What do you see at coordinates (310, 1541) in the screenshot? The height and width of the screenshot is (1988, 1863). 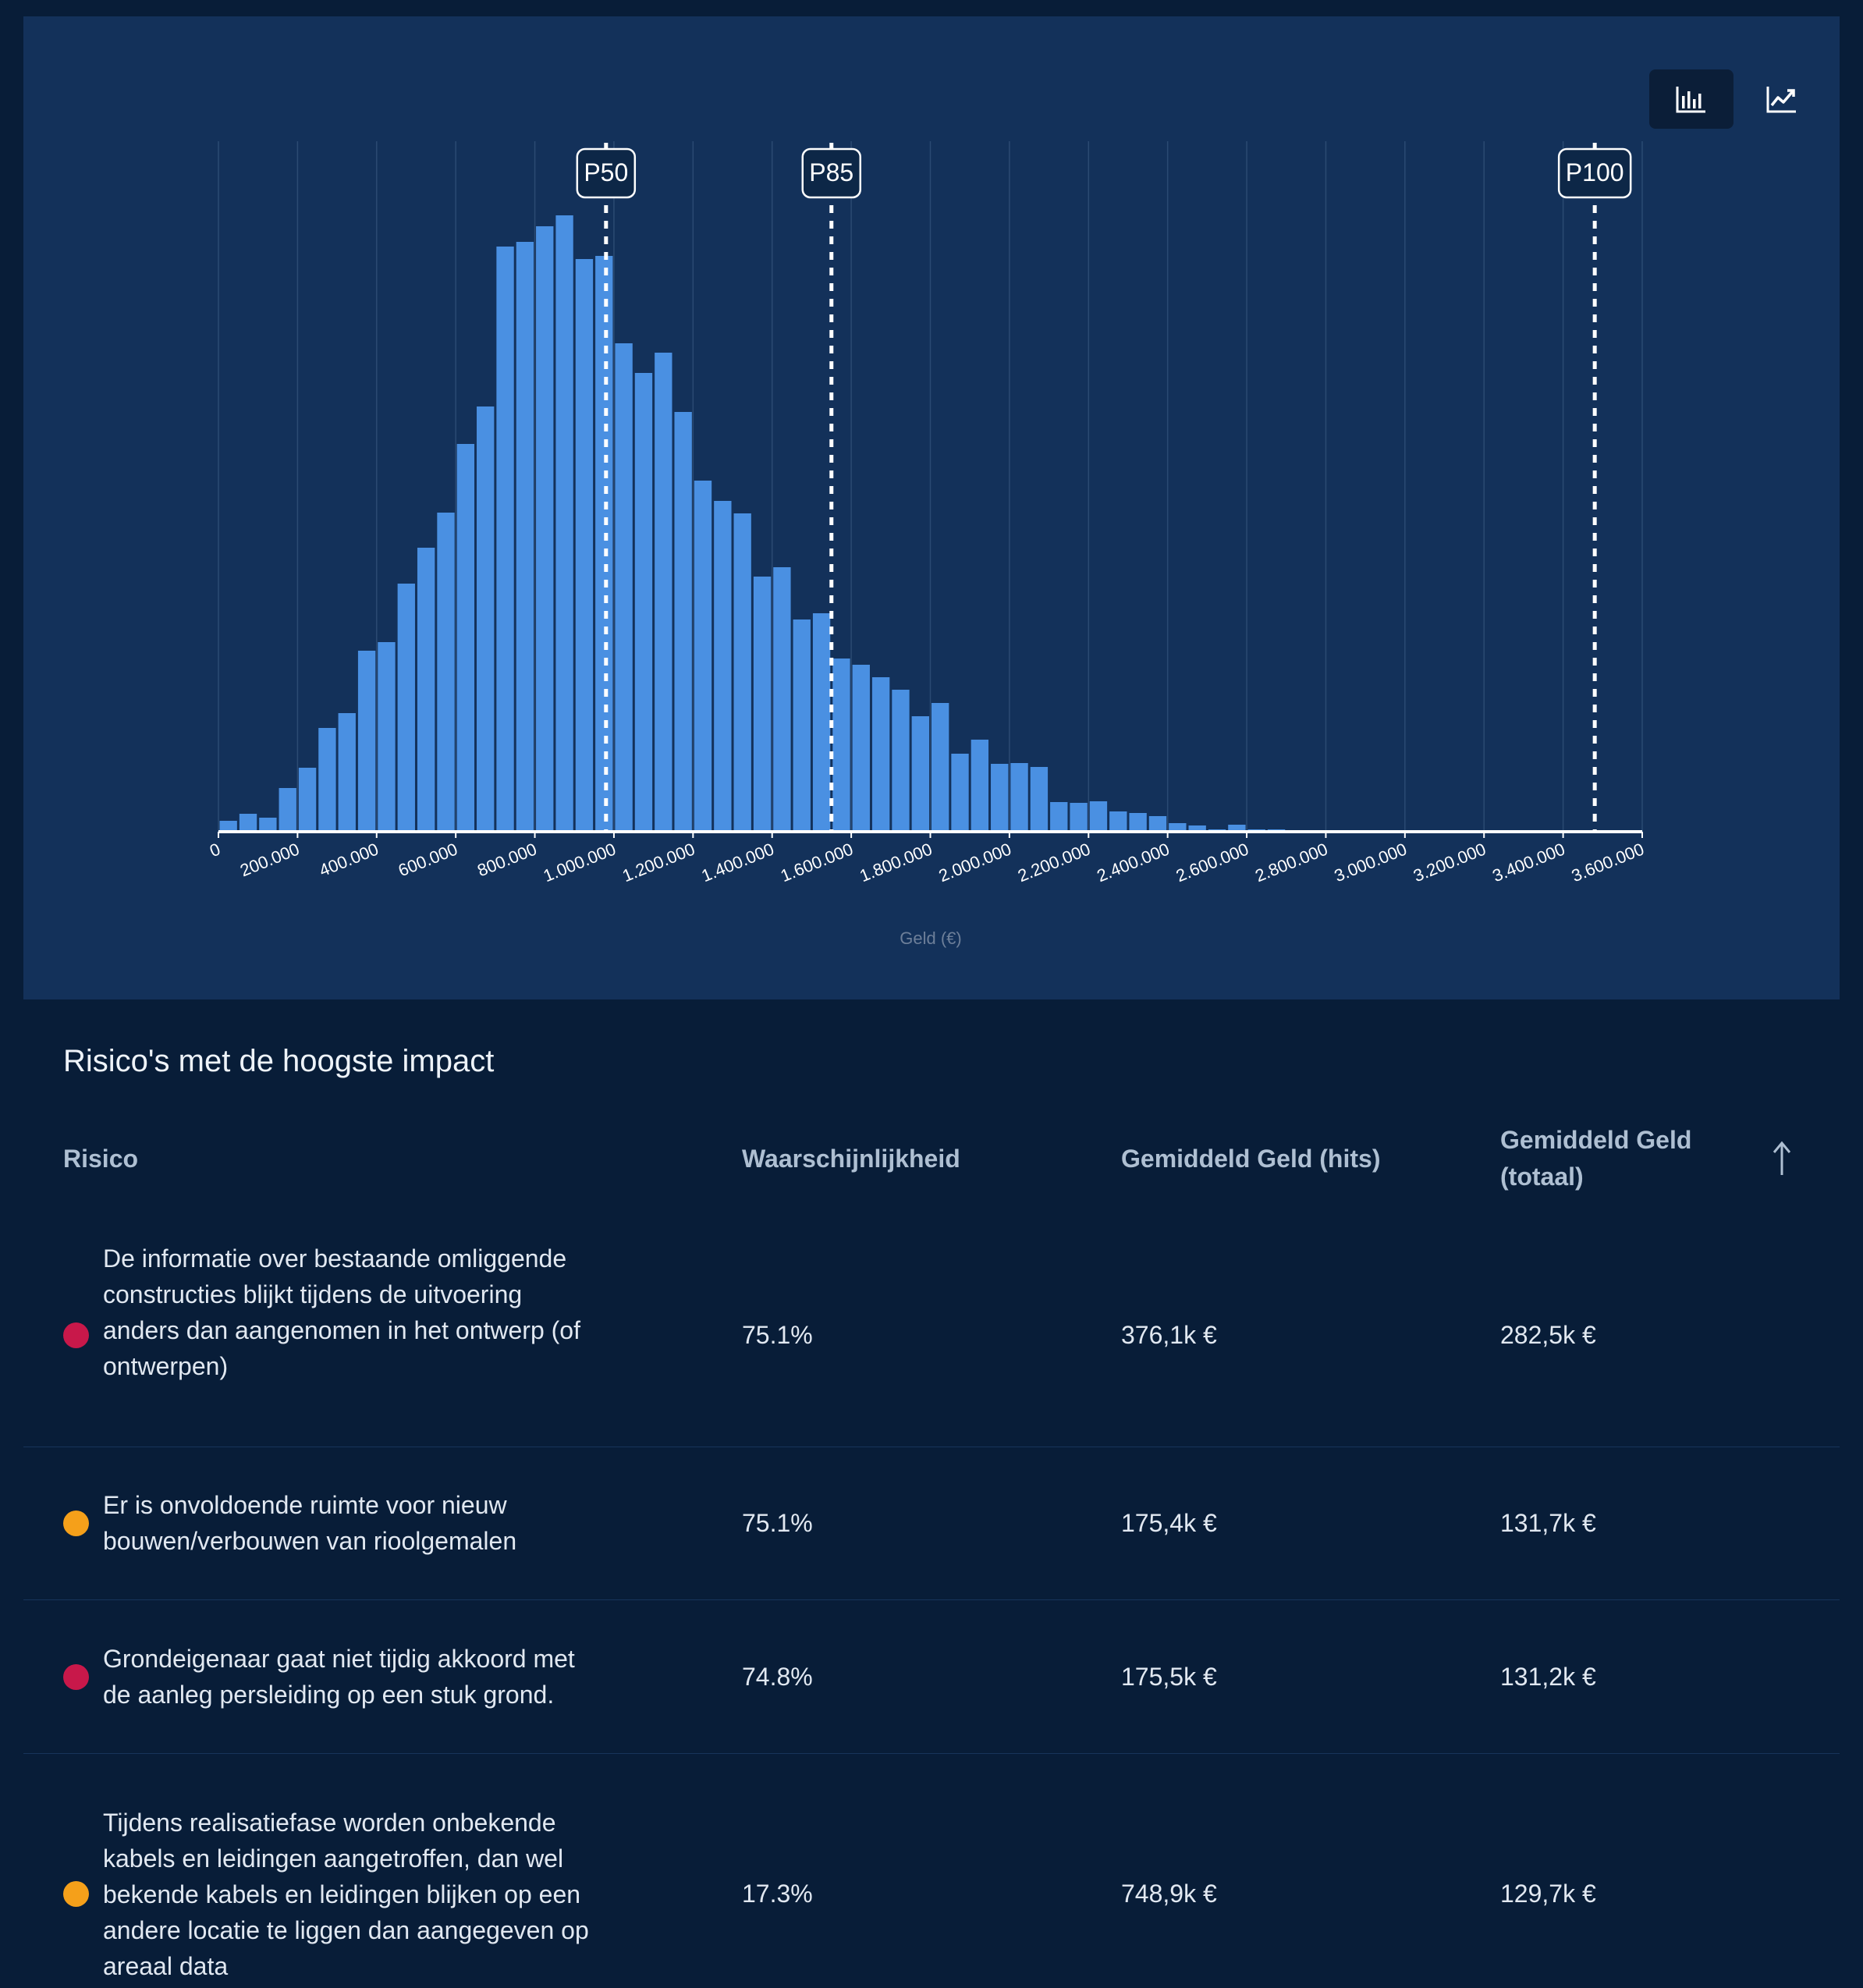 I see `risk-line: bouwen/verbouwen van rioolgemalen` at bounding box center [310, 1541].